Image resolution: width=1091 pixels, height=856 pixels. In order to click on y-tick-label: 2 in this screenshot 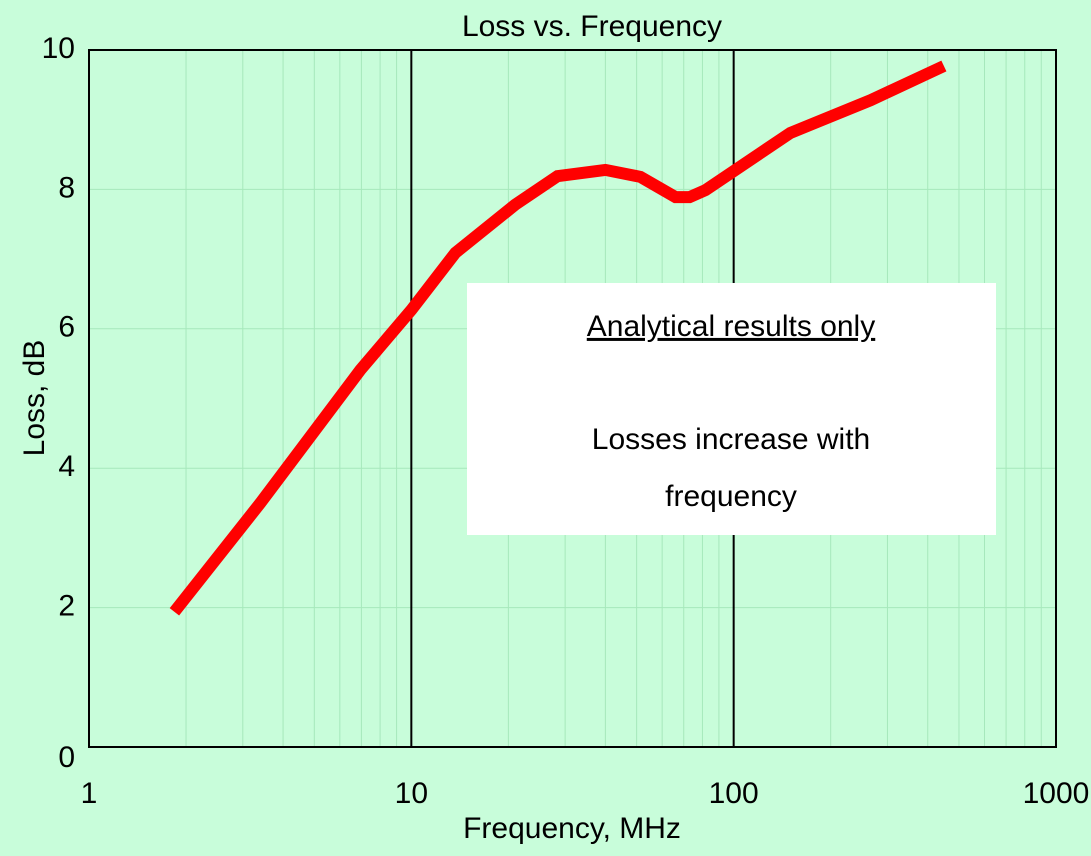, I will do `click(66, 606)`.